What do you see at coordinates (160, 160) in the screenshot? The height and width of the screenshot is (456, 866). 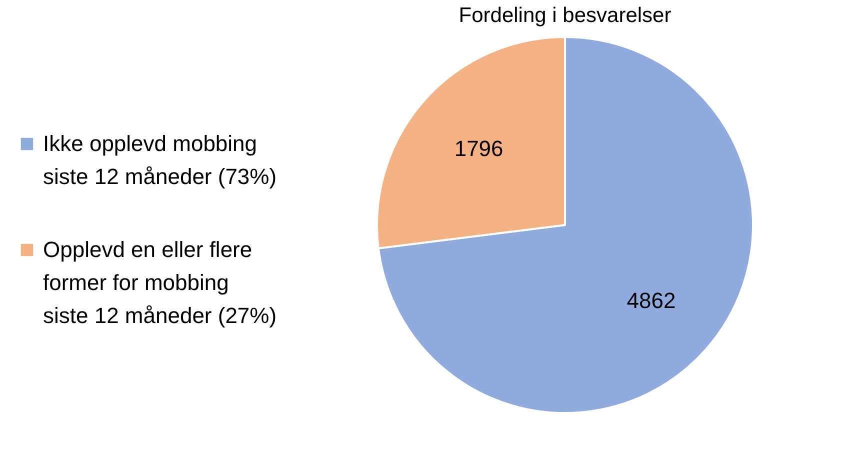 I see `legend-label: Ikke opplevd mobbing siste 12 måneder (73%)` at bounding box center [160, 160].